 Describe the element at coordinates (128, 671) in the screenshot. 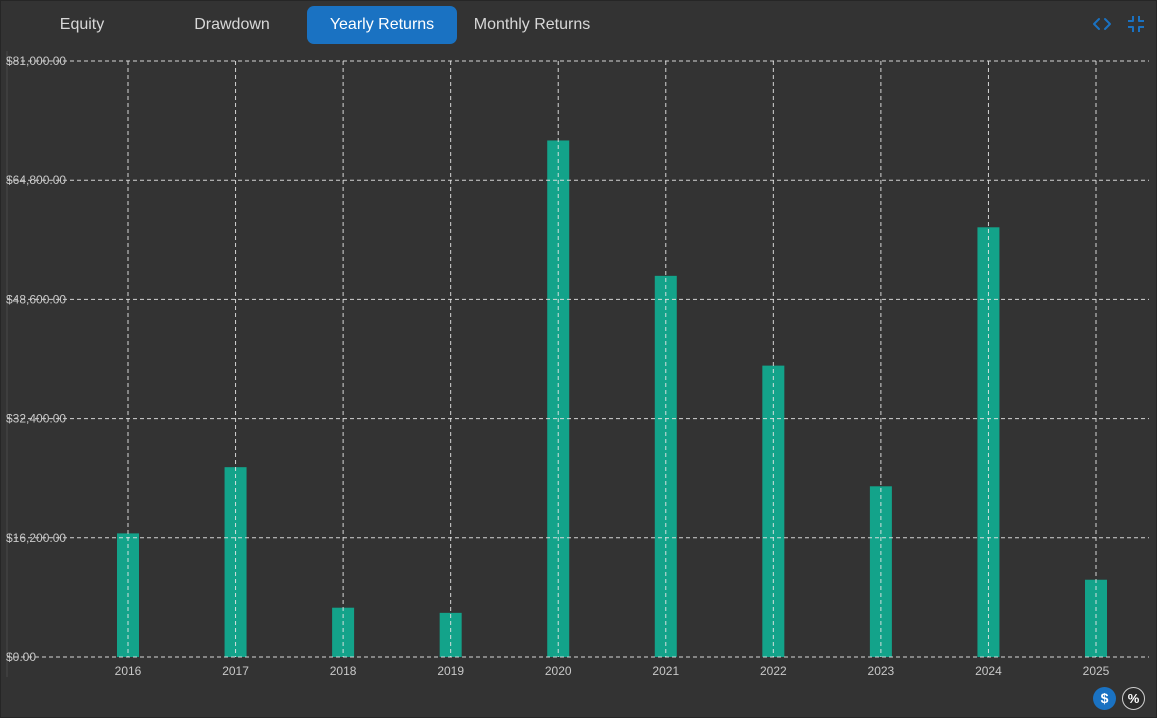

I see `x-tick-label: 2016` at that location.